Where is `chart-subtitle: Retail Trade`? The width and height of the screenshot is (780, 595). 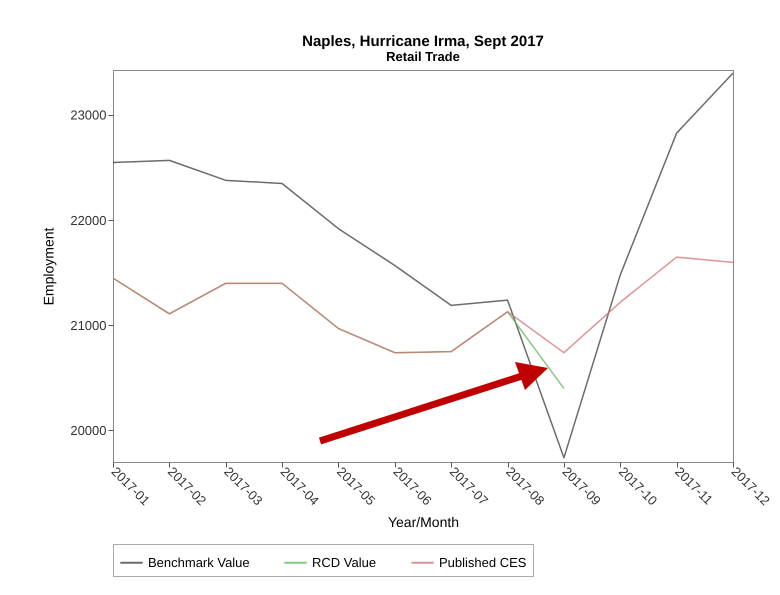
chart-subtitle: Retail Trade is located at coordinates (423, 56).